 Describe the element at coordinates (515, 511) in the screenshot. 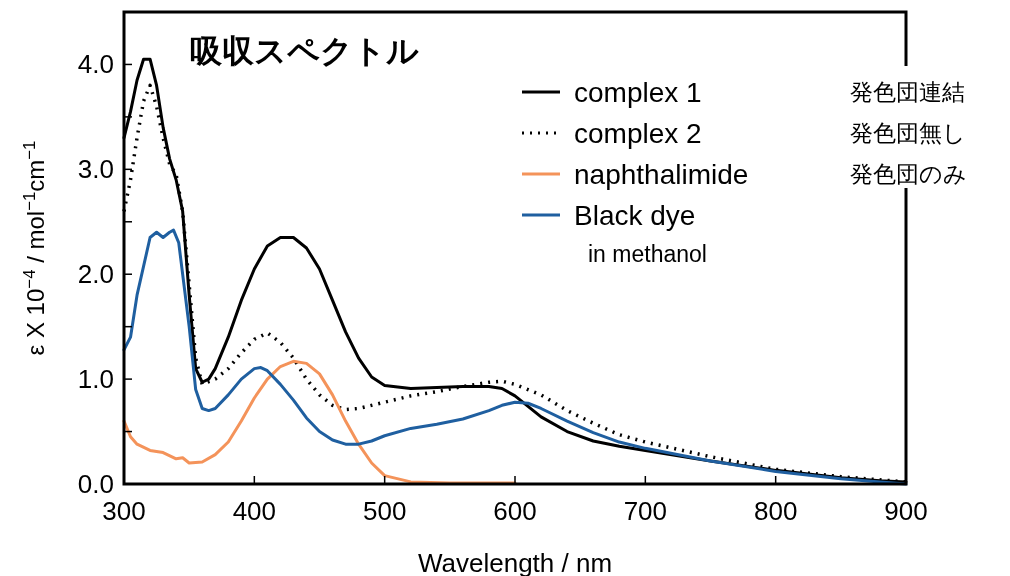

I see `x-tick-label: 600` at that location.